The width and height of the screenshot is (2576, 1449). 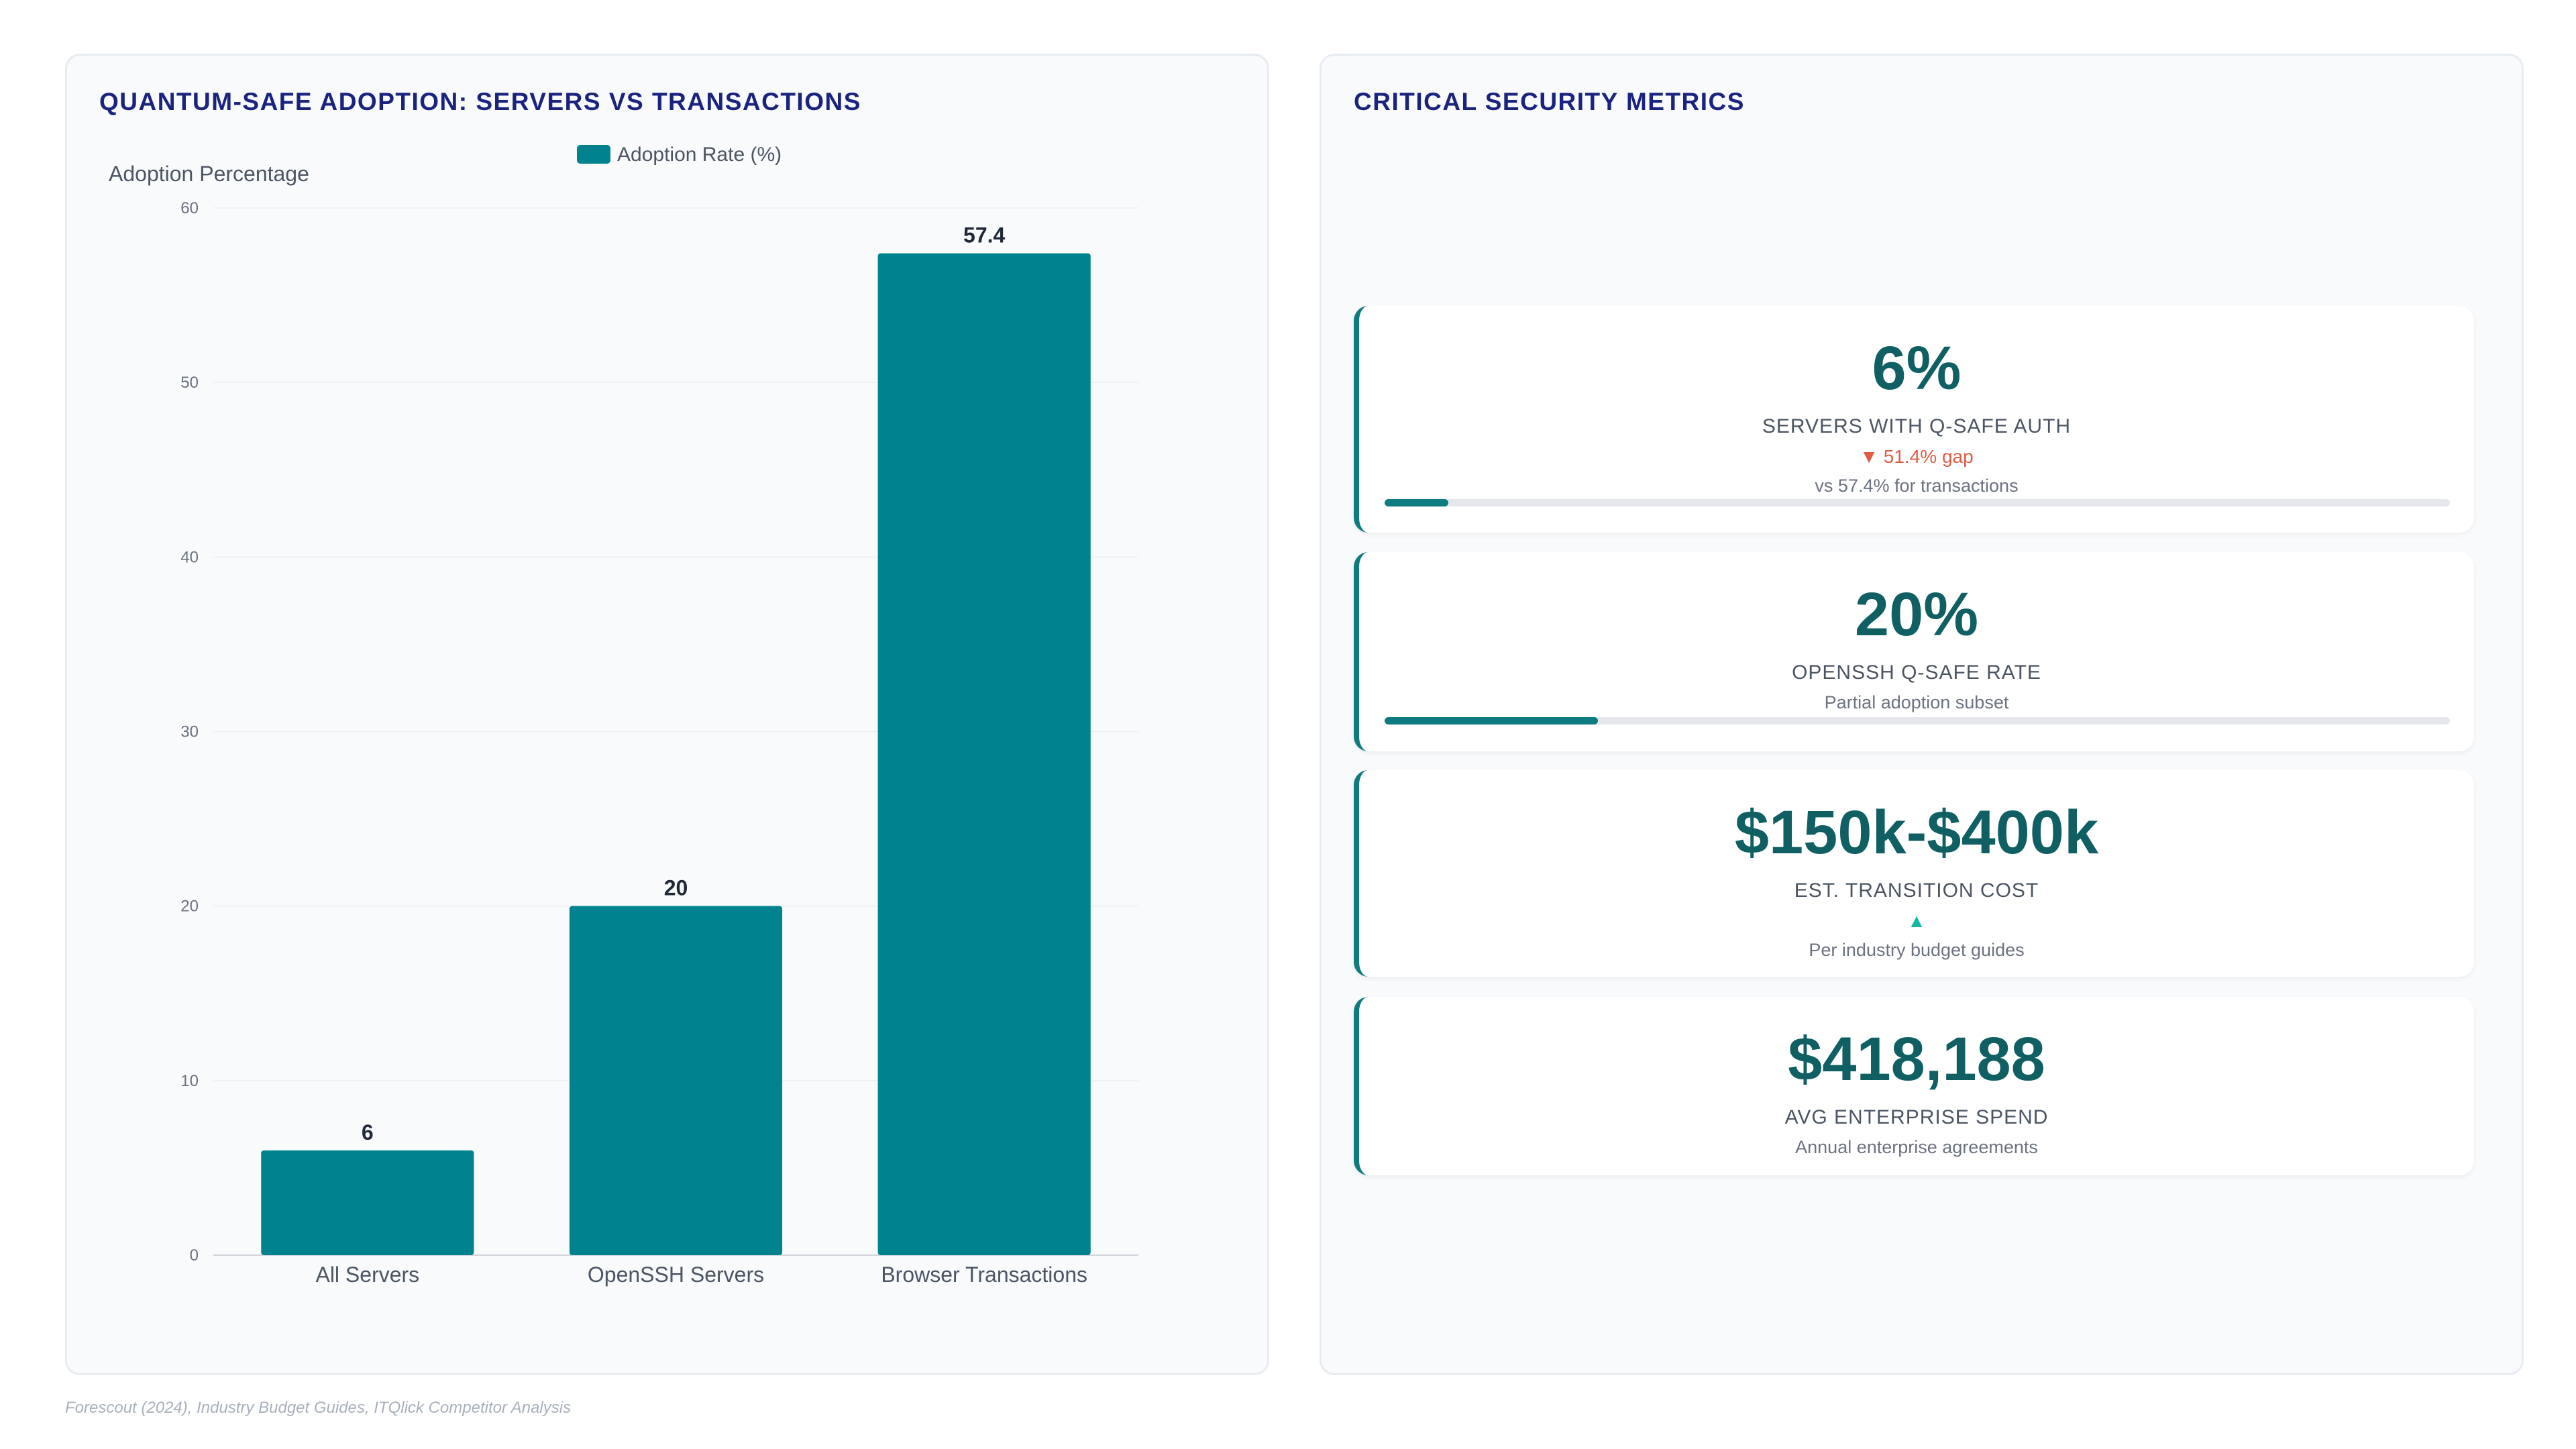 I want to click on metric-note: Per industry budget guides, so click(x=1917, y=950).